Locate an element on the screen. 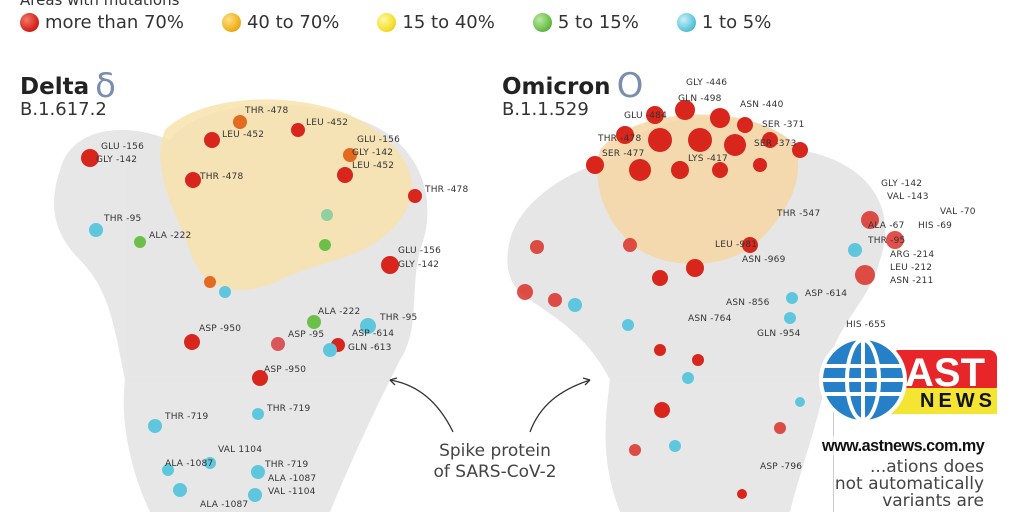 Image resolution: width=1024 pixels, height=512 pixels. note-line: not automatically is located at coordinates (909, 484).